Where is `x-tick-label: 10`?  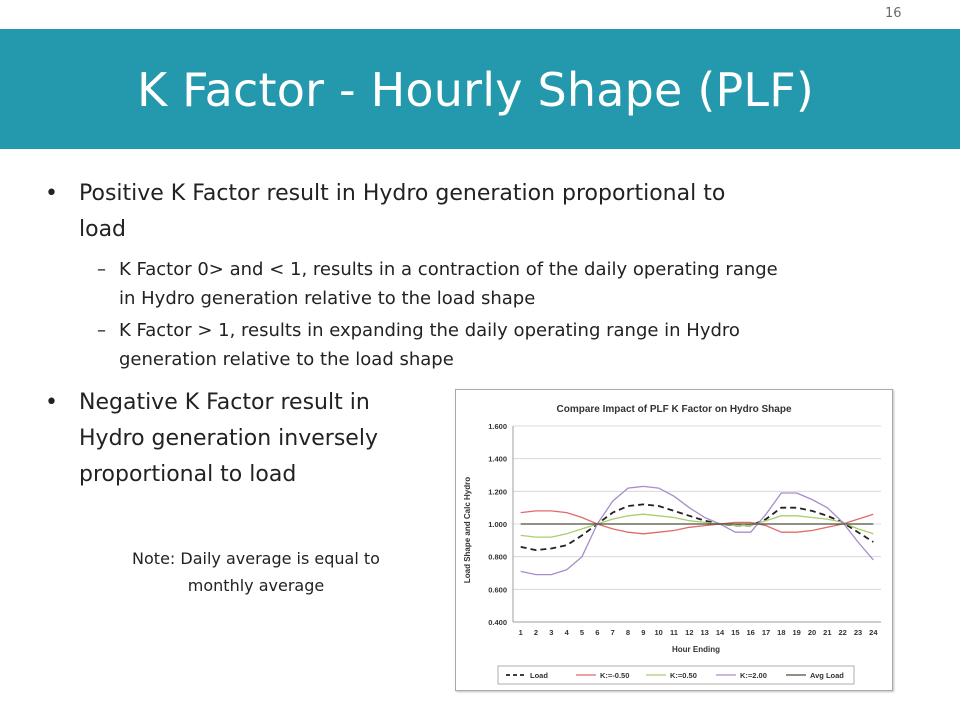
x-tick-label: 10 is located at coordinates (658, 632).